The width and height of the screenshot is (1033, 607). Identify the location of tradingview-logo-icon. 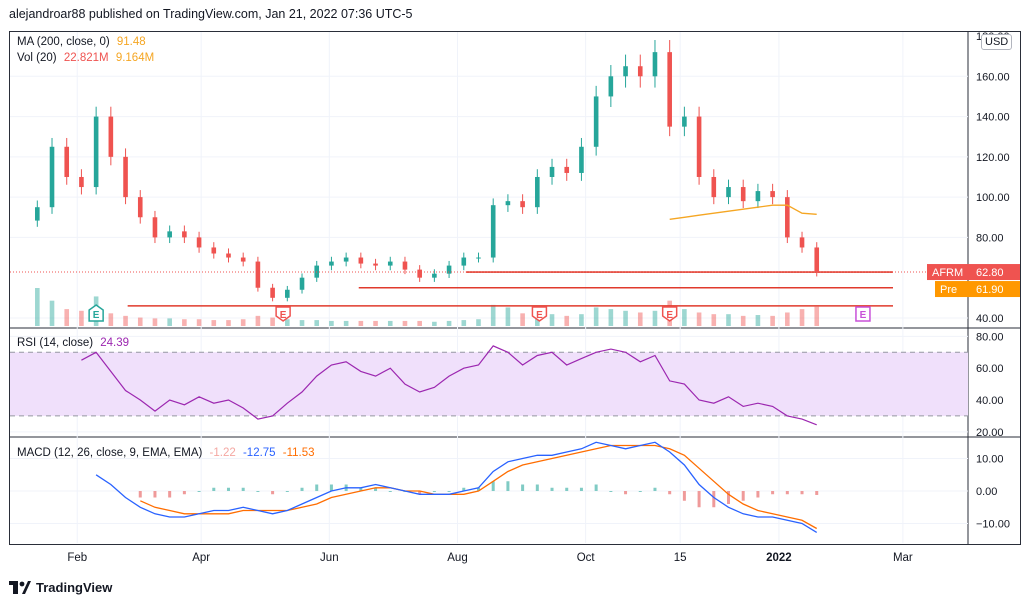
(20, 587).